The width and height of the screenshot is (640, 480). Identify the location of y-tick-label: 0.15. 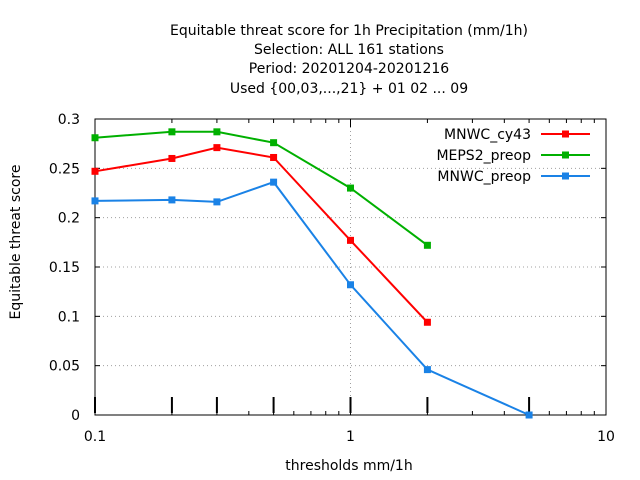
(64, 268).